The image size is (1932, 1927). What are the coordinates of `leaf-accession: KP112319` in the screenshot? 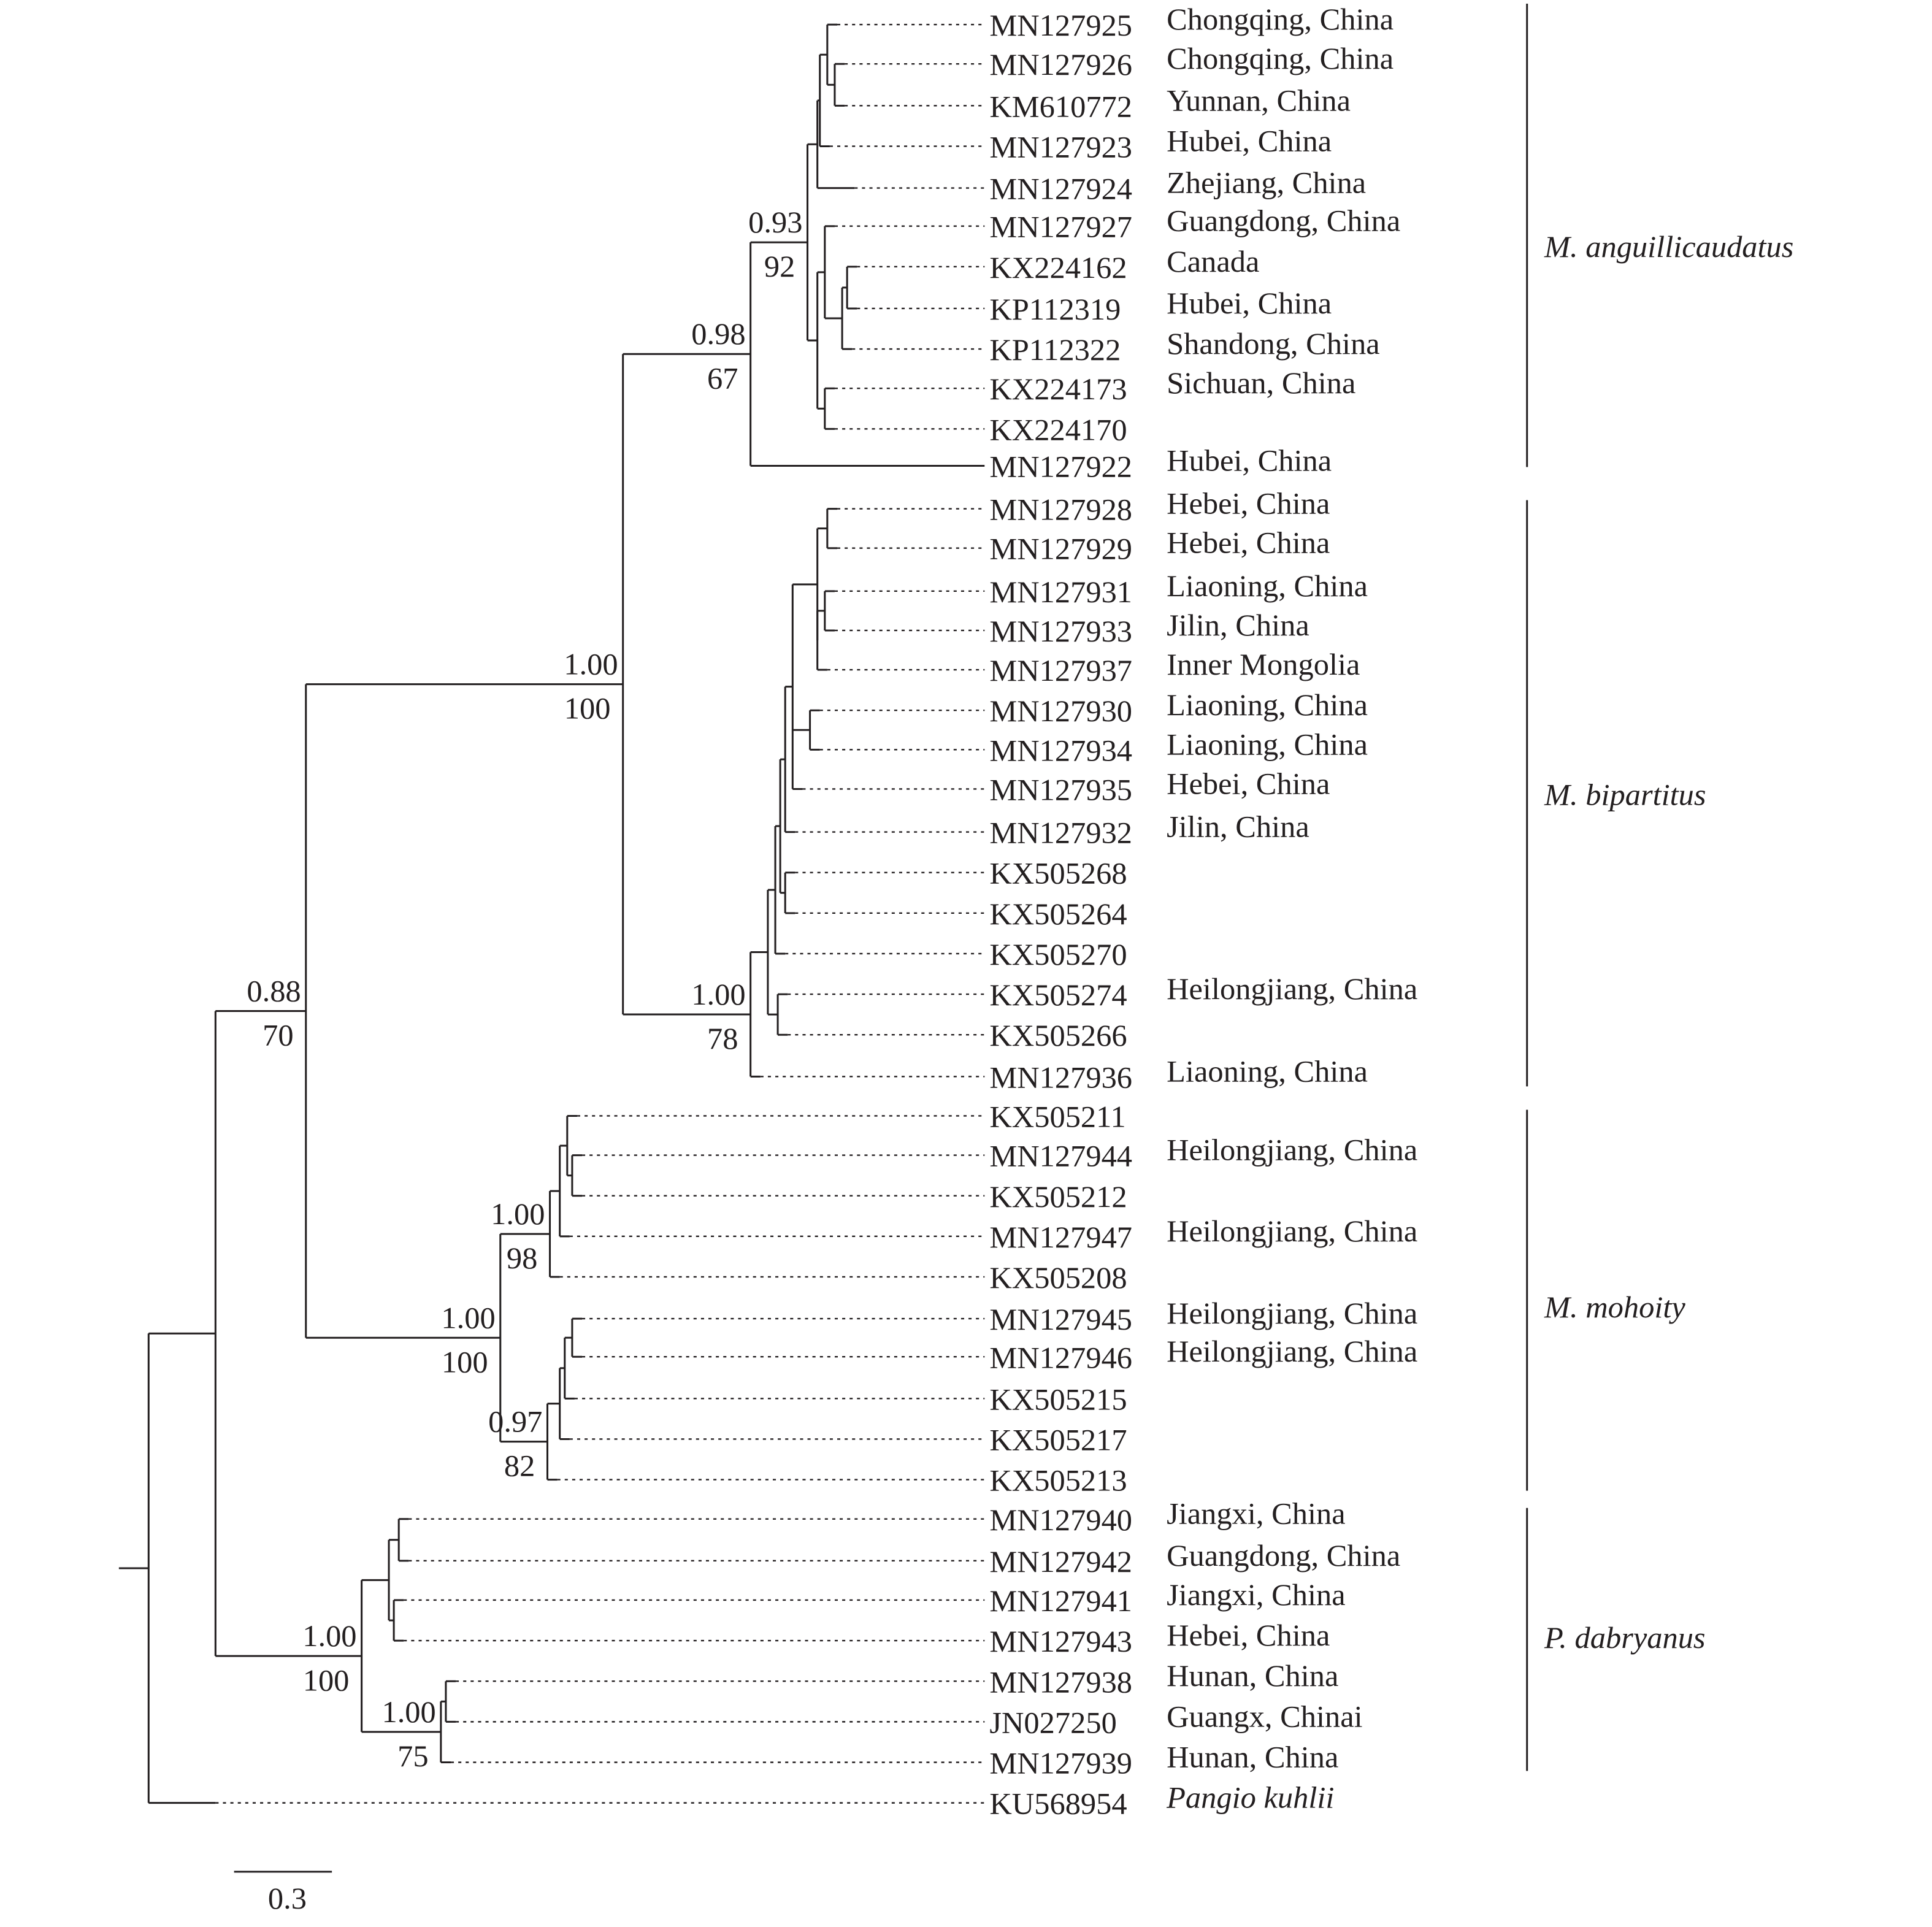 It's located at (1055, 309).